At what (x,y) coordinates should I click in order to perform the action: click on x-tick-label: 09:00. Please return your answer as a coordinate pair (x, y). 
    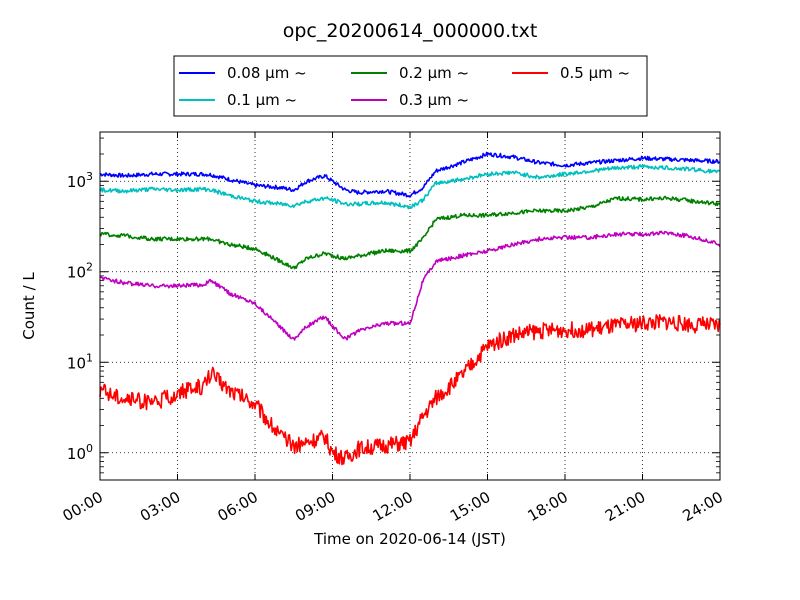
    Looking at the image, I should click on (315, 506).